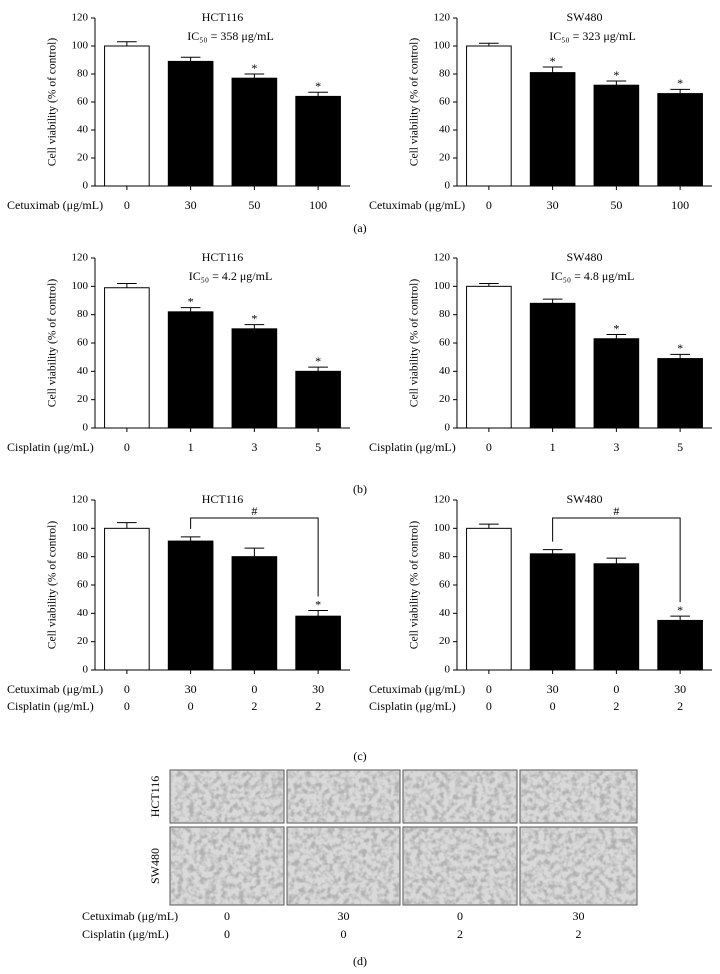 This screenshot has width=720, height=974. I want to click on y-tick-label: 100, so click(80, 528).